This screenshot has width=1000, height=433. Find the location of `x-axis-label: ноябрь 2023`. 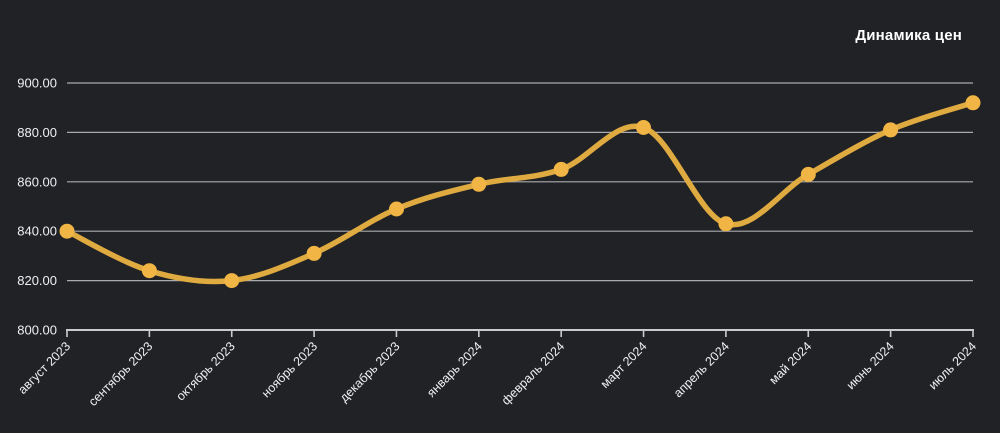

x-axis-label: ноябрь 2023 is located at coordinates (289, 369).